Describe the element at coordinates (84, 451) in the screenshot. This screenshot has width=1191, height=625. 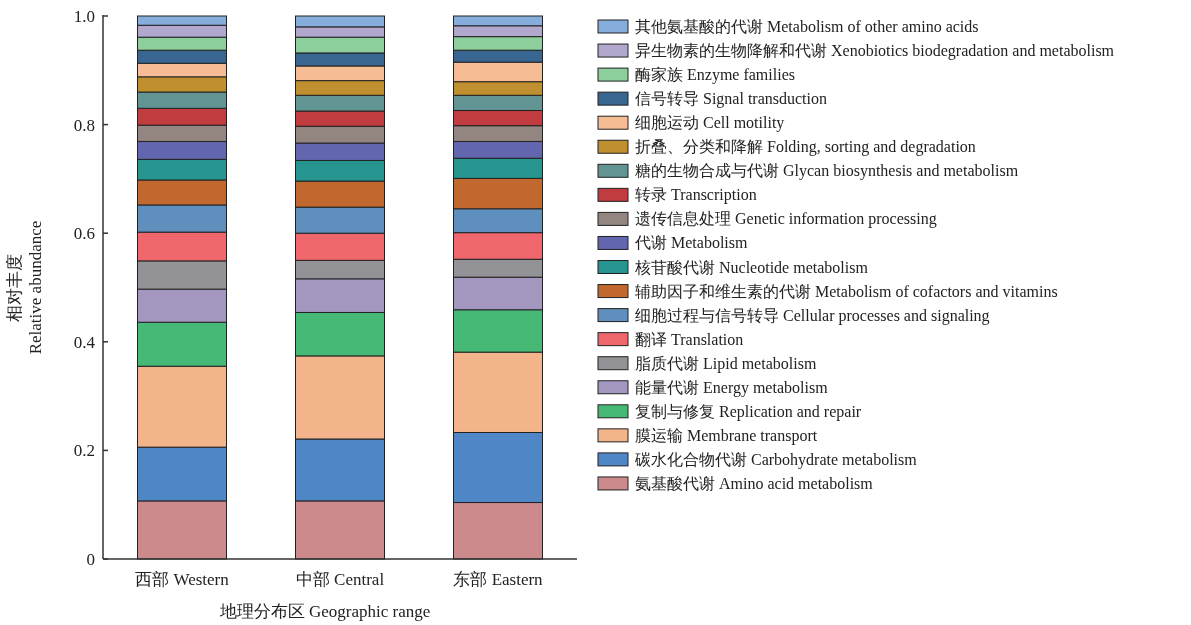
I see `y-tick-label: 0.2` at that location.